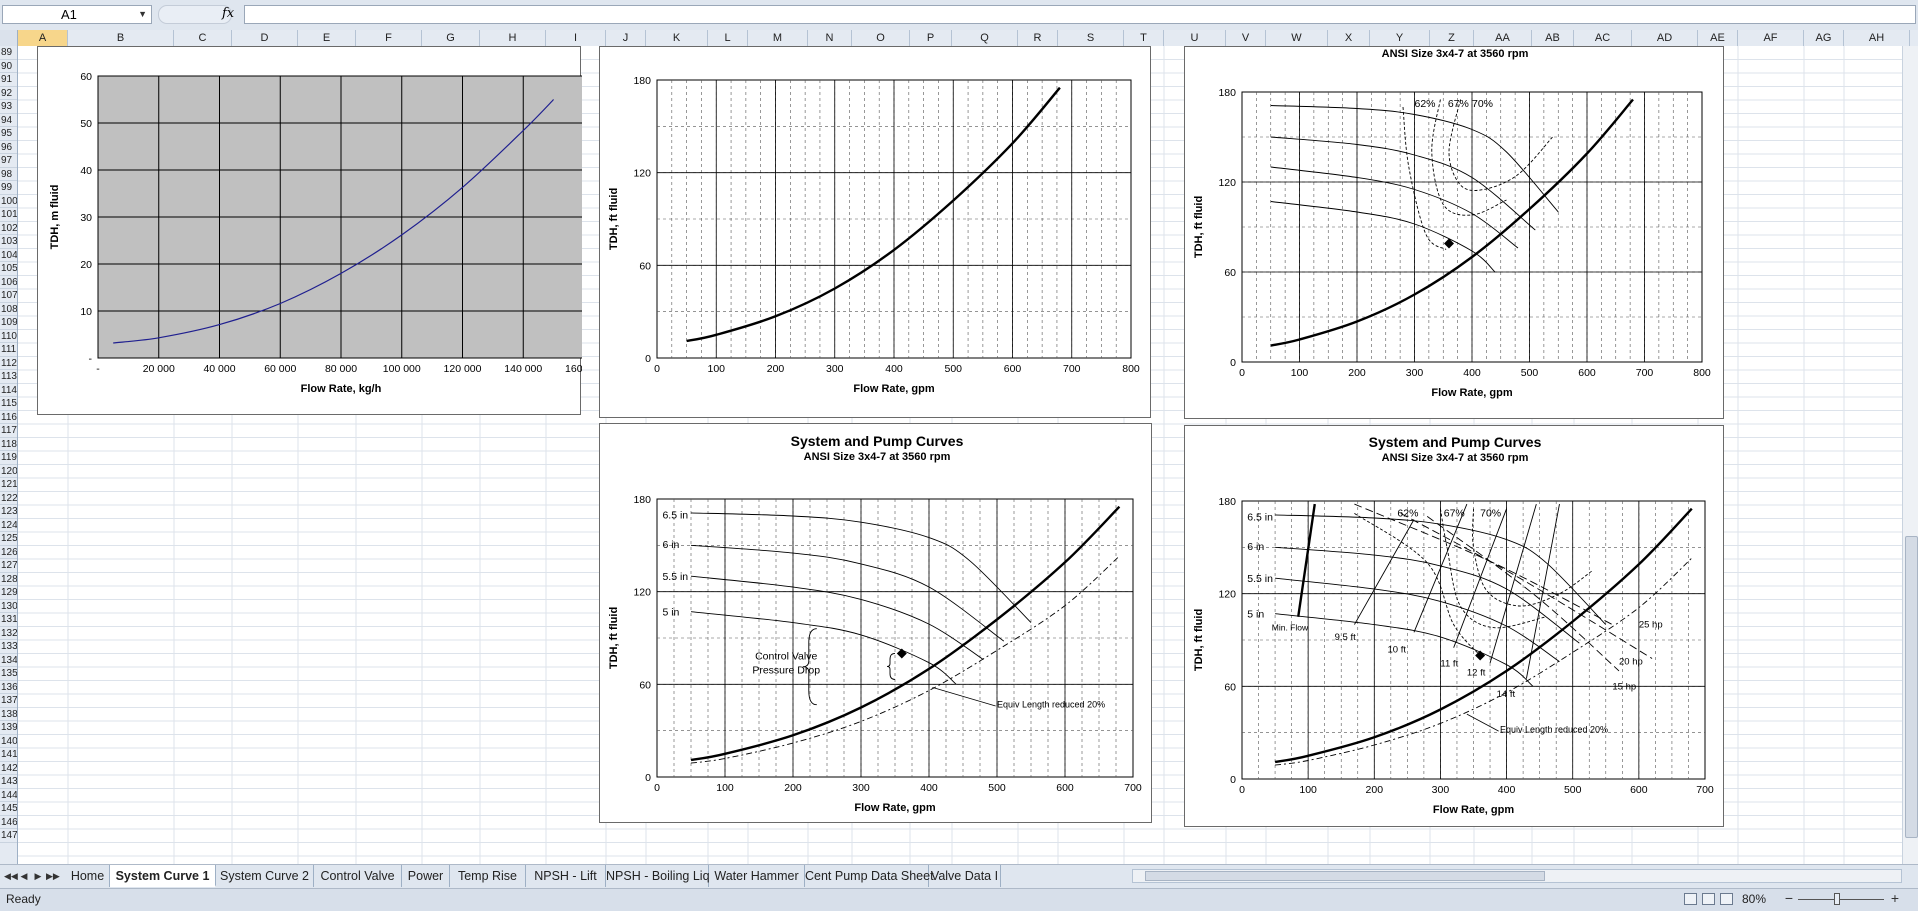 The width and height of the screenshot is (1918, 911). I want to click on row-header: 118, so click(8, 444).